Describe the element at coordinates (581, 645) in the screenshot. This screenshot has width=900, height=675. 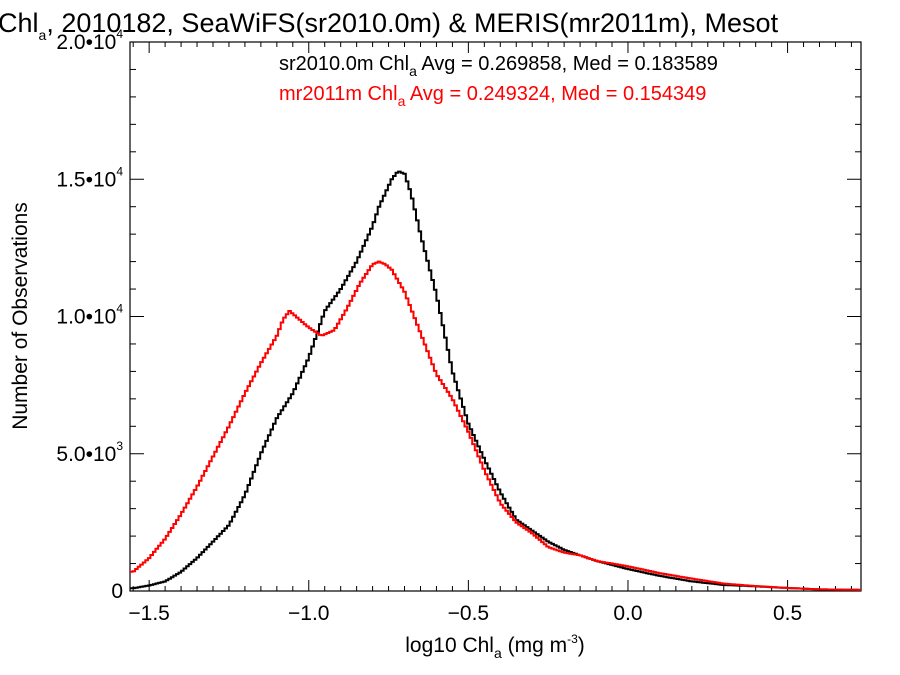
I see `xlabel-post: )` at that location.